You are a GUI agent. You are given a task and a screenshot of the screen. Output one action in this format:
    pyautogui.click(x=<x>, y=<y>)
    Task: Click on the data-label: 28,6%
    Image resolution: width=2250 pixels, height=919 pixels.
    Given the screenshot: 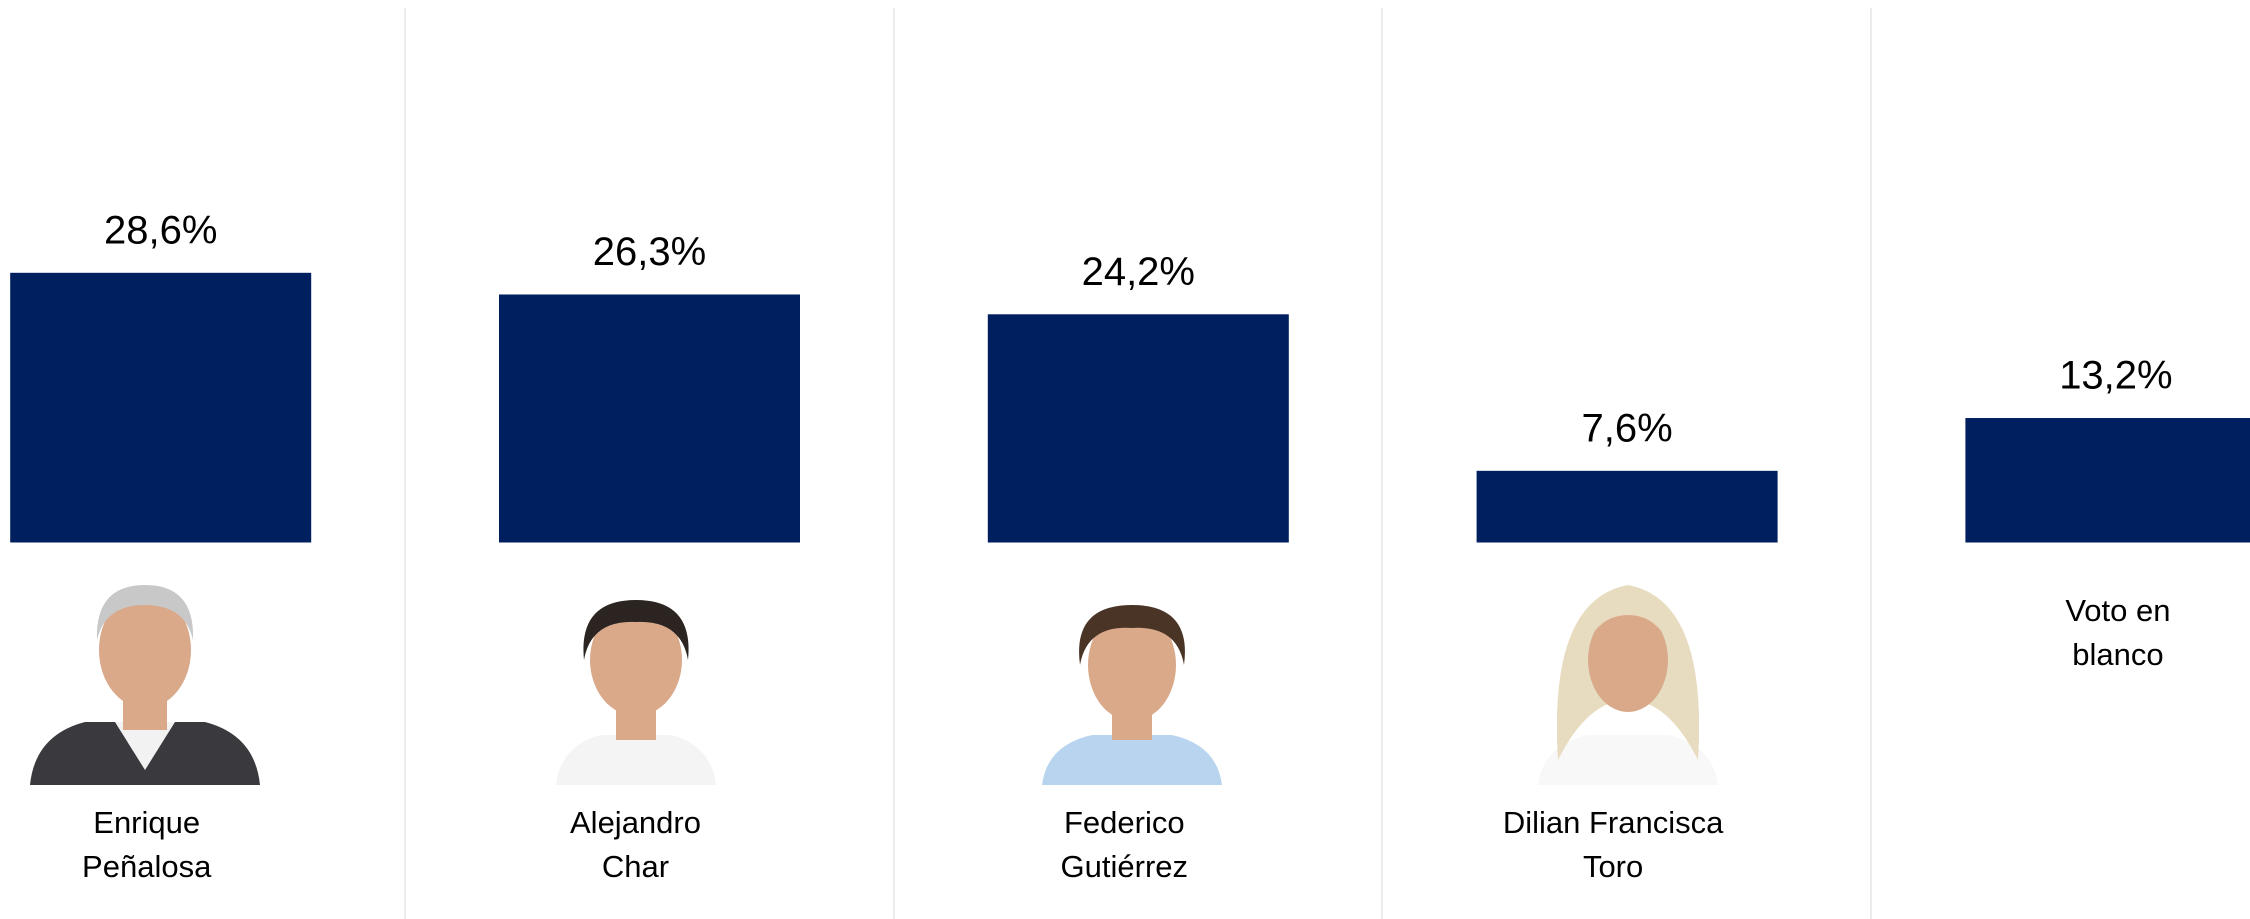 What is the action you would take?
    pyautogui.click(x=160, y=230)
    